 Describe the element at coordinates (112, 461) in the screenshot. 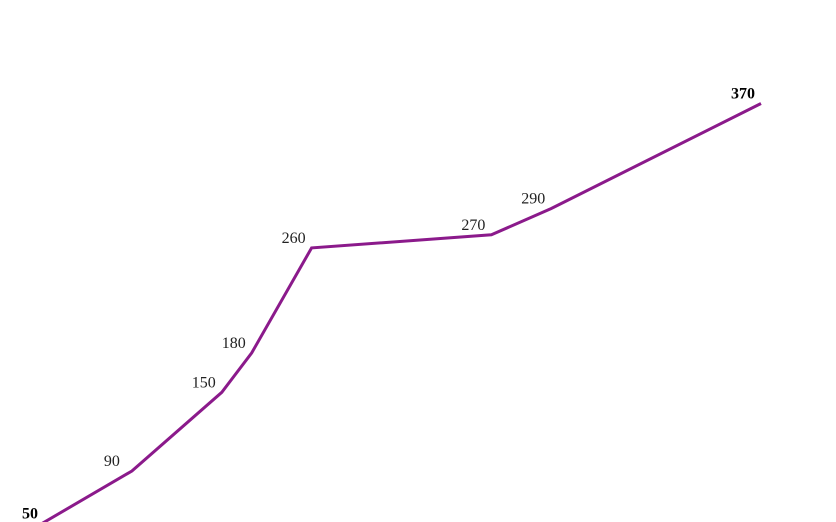

I see `data-label-1: 90` at that location.